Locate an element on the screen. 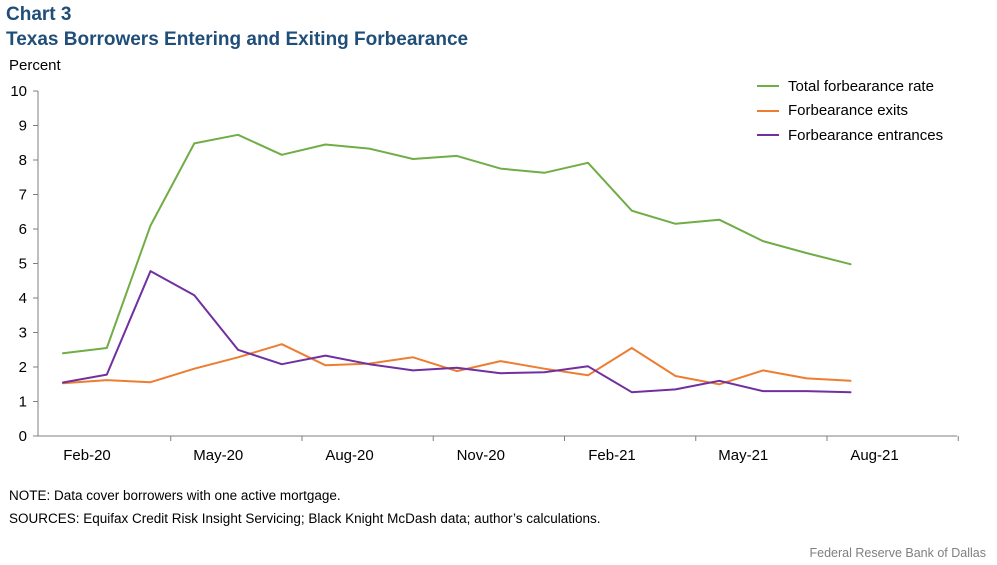  y-tick-label: 3 is located at coordinates (23, 333).